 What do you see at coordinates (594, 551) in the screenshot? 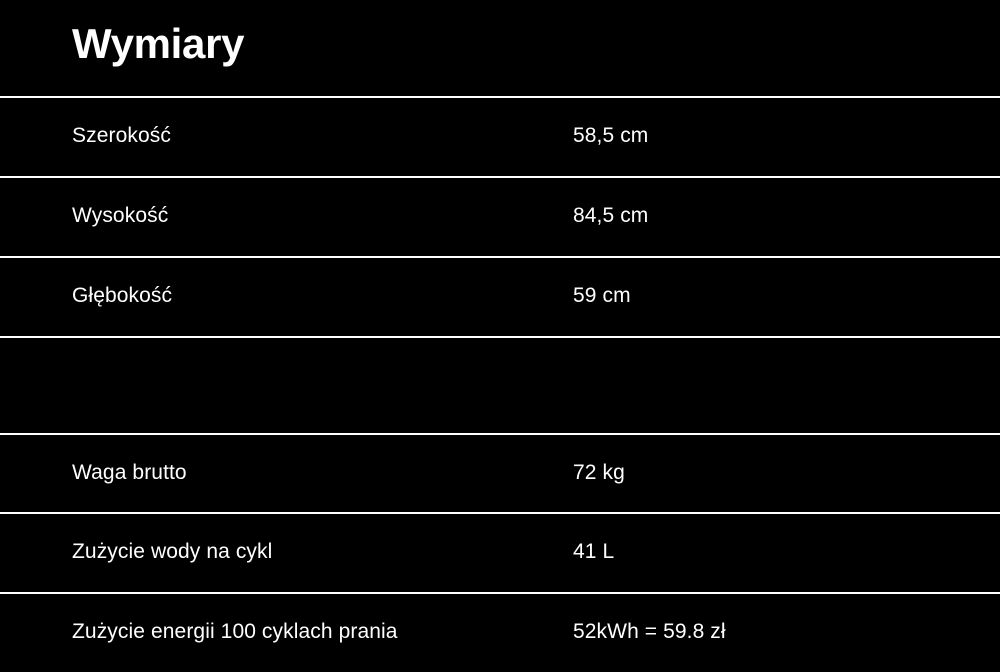
I see `spec-value: 41 L` at bounding box center [594, 551].